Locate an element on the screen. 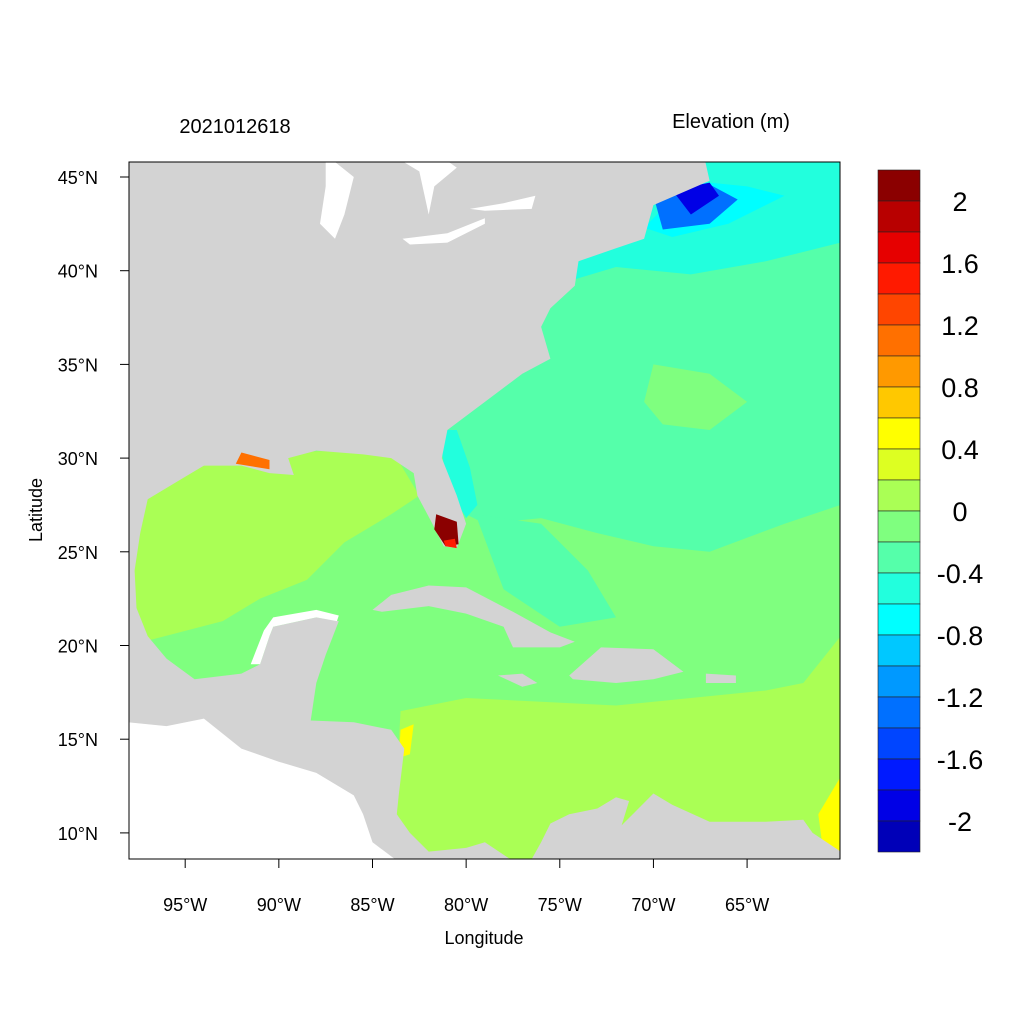 This screenshot has height=1024, width=1024. x-tick-label: 70°W is located at coordinates (653, 905).